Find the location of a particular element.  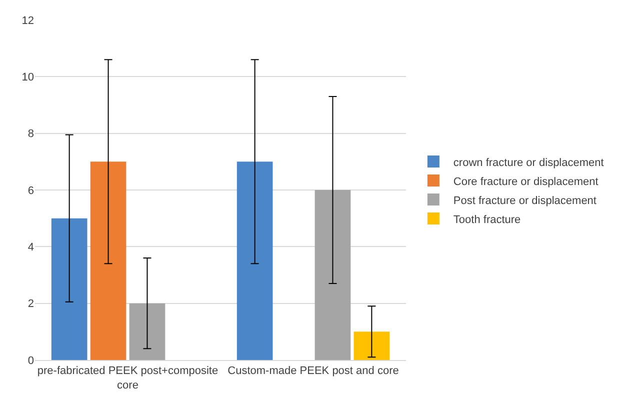

y-tick-label: 10 is located at coordinates (28, 78).